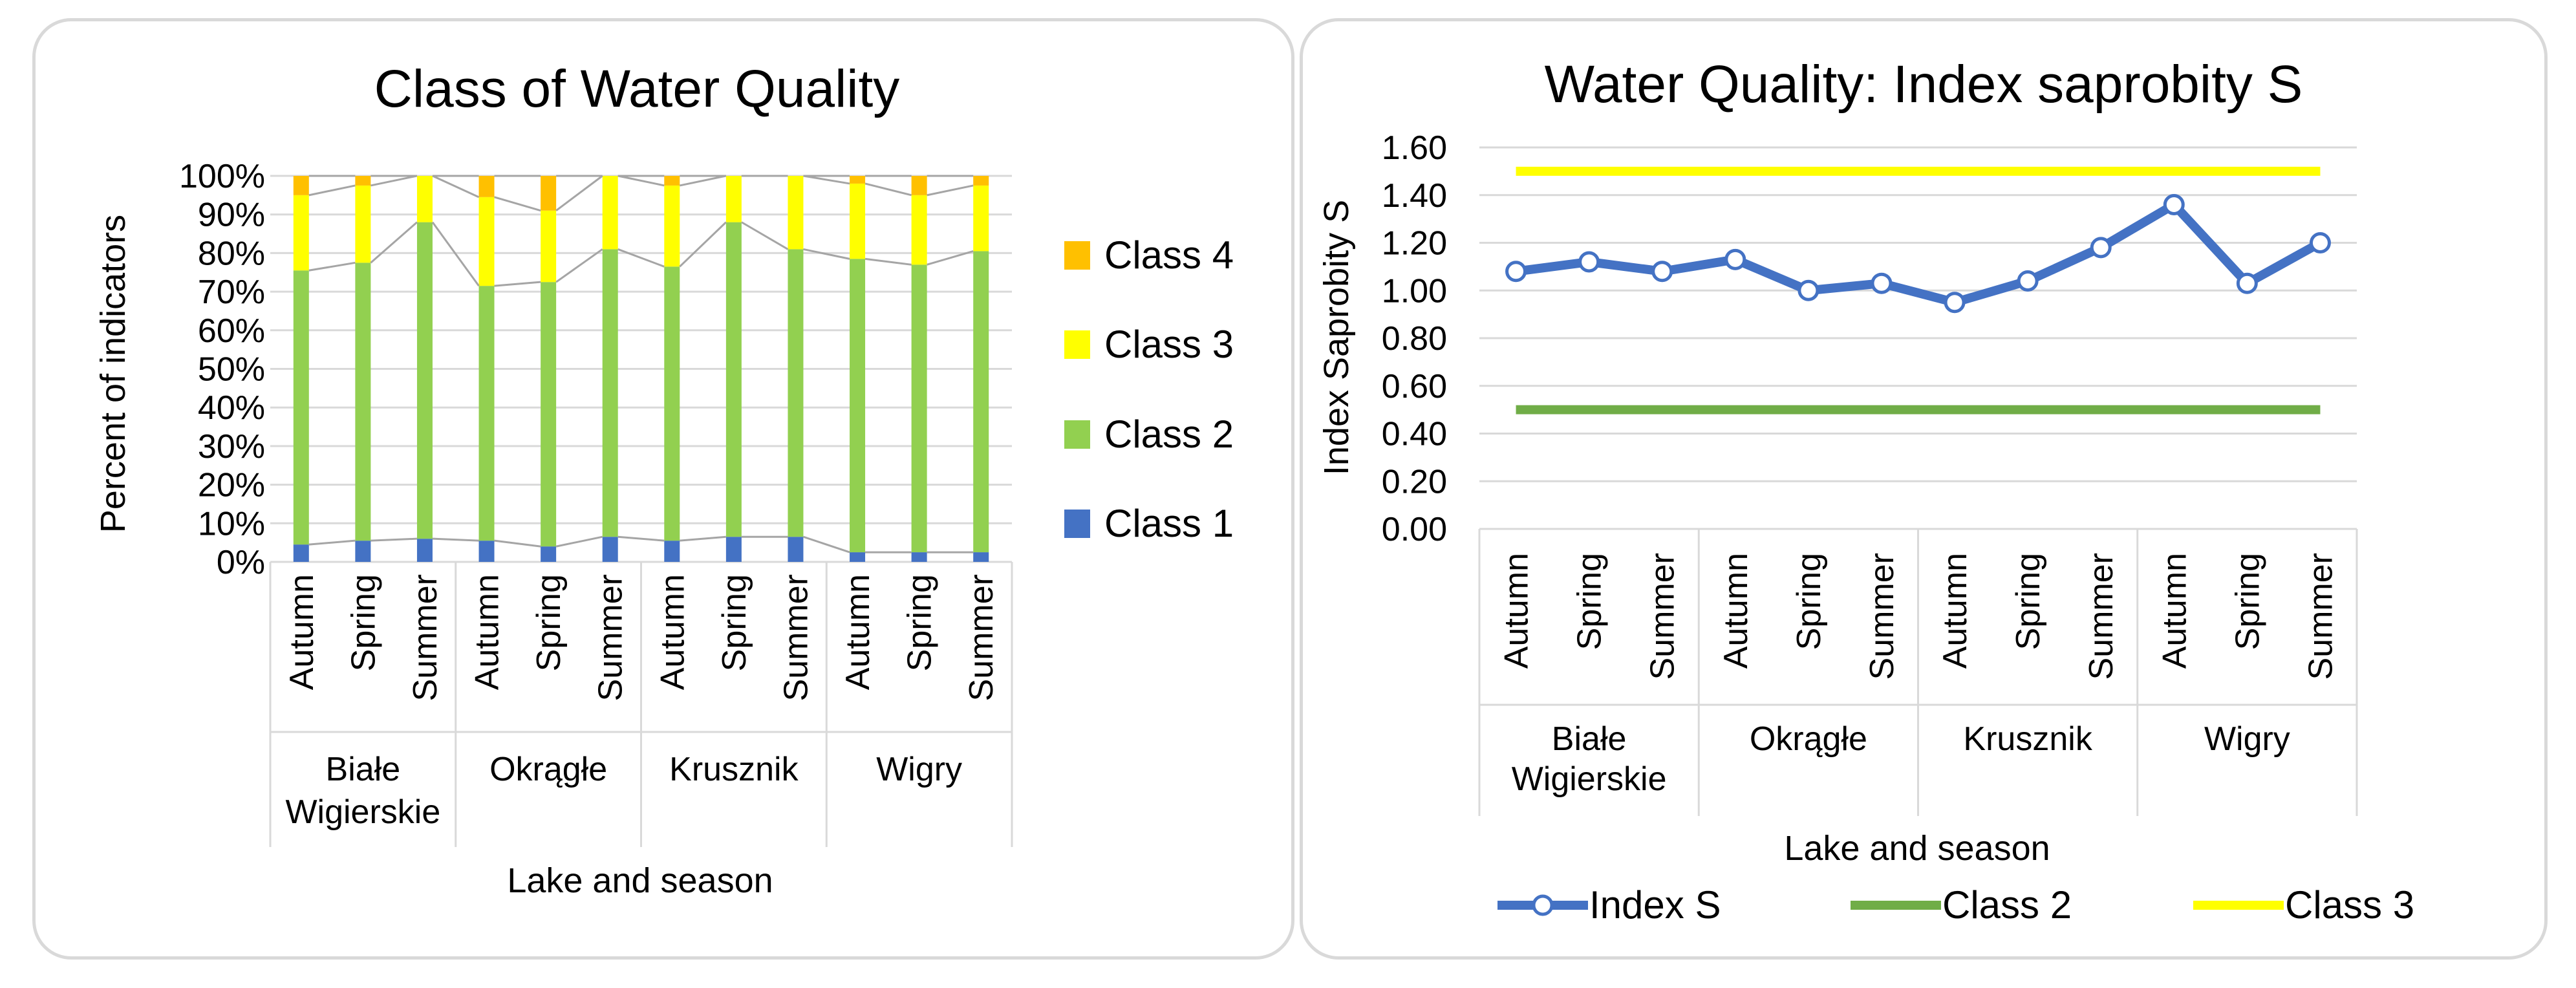 The width and height of the screenshot is (2576, 988). Describe the element at coordinates (241, 562) in the screenshot. I see `left-y-tick-label: 0%` at that location.